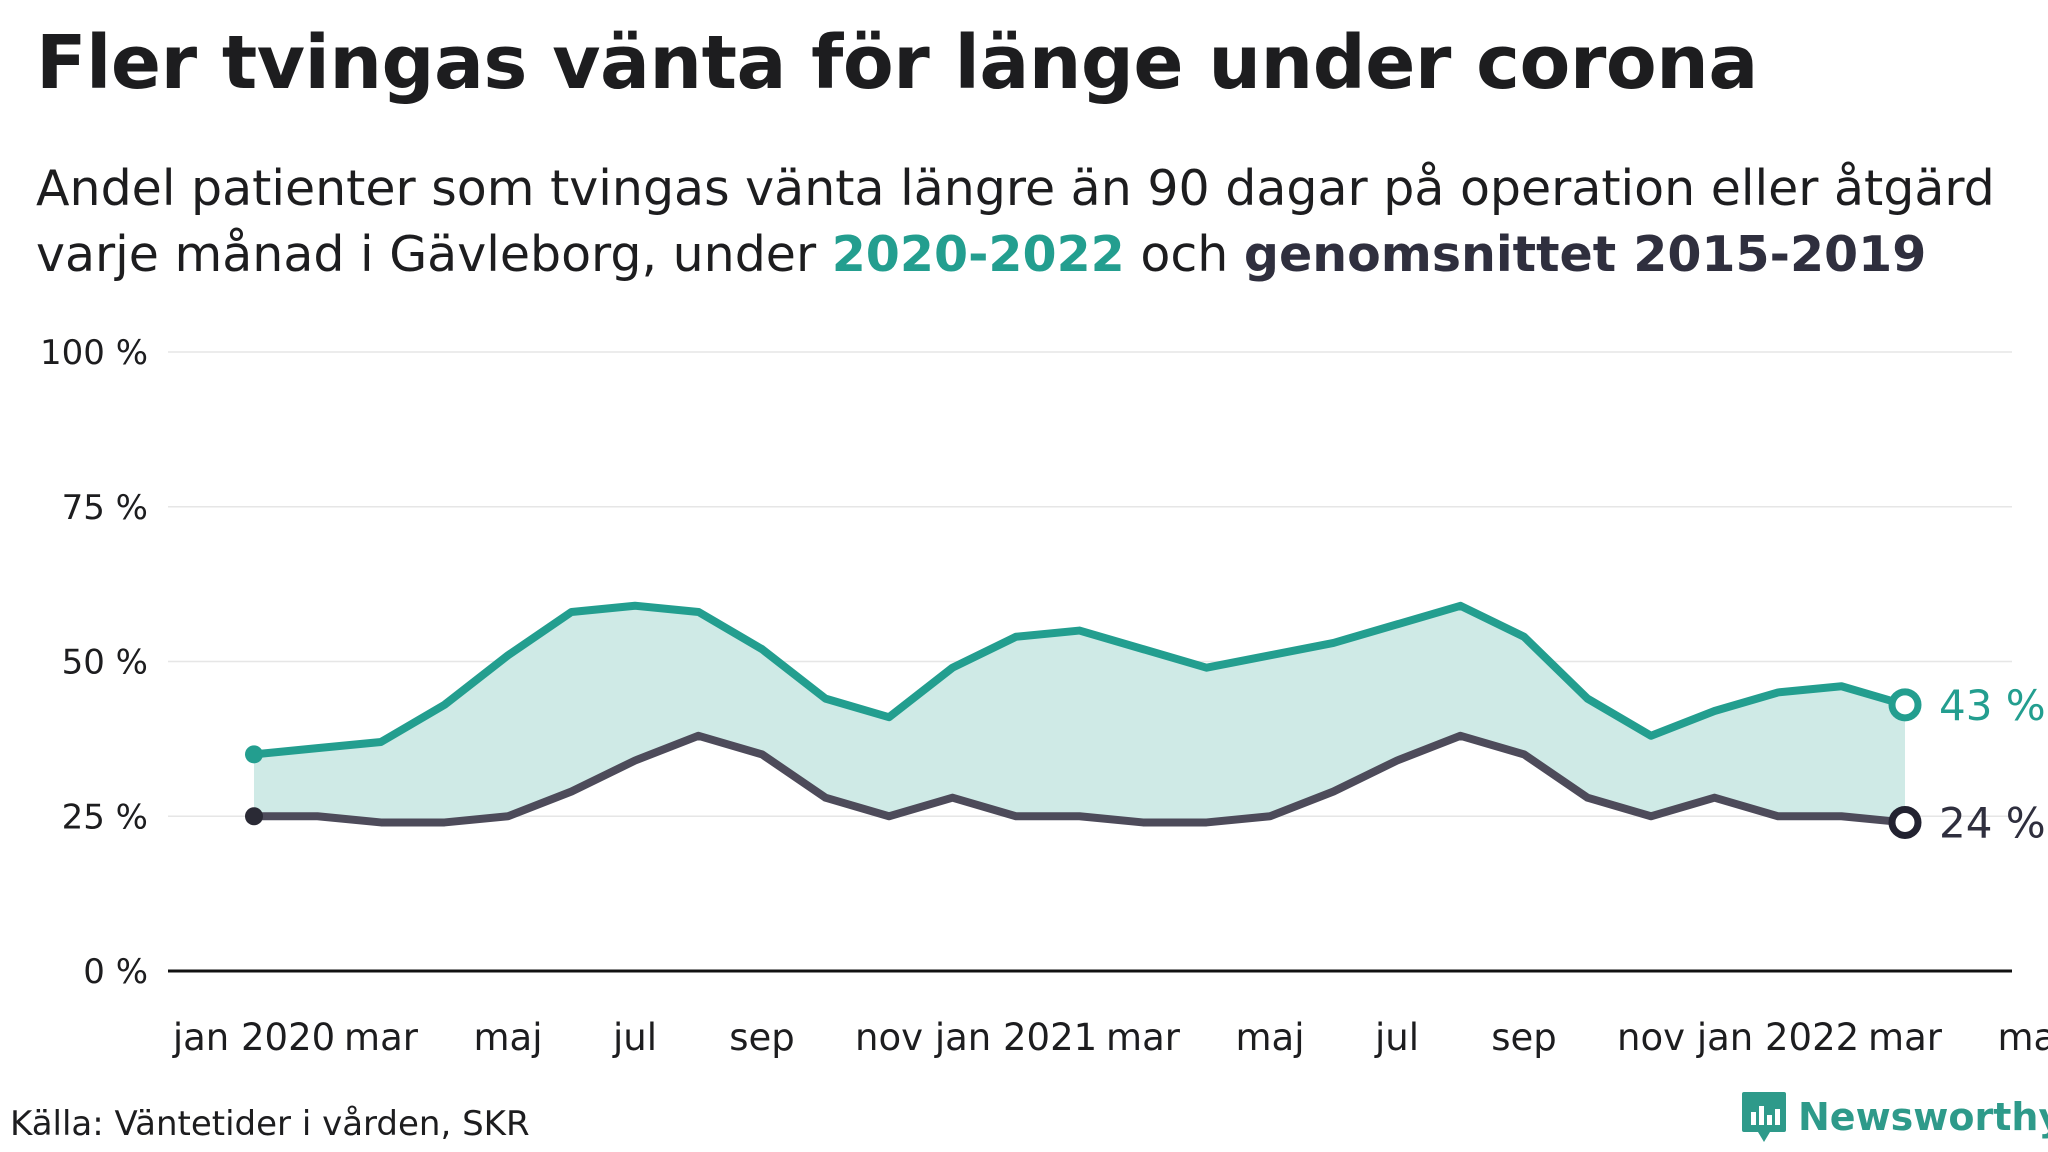  What do you see at coordinates (634, 1037) in the screenshot?
I see `x-tick-label-2020-07: jul` at bounding box center [634, 1037].